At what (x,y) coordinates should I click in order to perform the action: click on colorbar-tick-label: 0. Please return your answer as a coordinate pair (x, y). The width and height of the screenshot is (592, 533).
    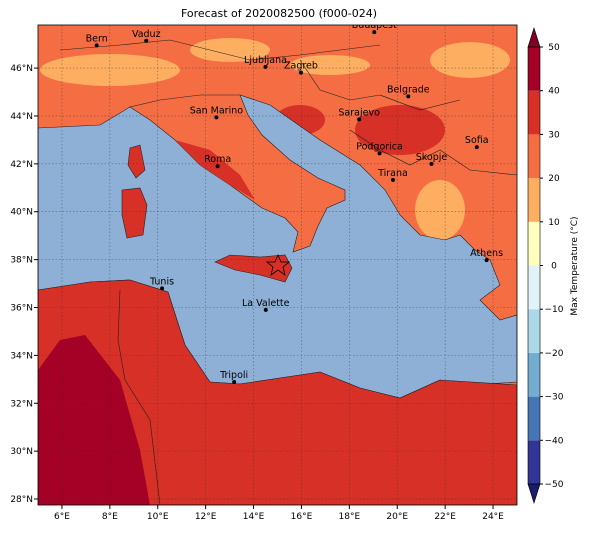
    Looking at the image, I should click on (554, 267).